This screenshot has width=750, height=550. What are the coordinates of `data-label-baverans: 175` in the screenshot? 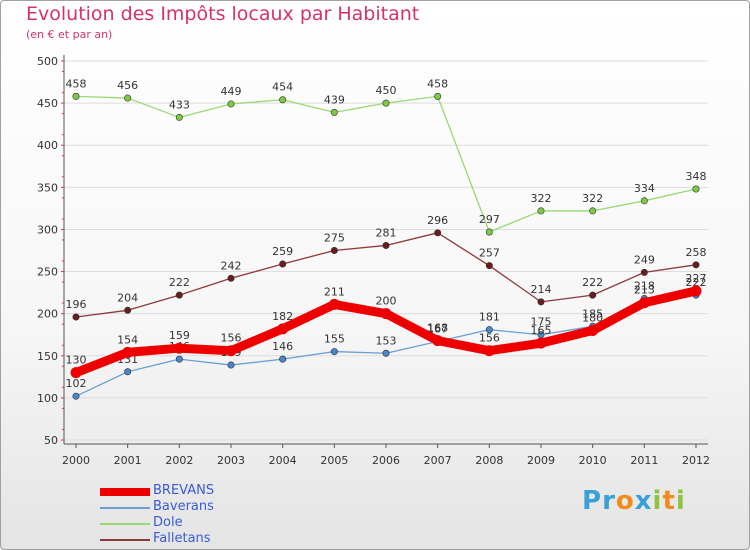 It's located at (541, 322).